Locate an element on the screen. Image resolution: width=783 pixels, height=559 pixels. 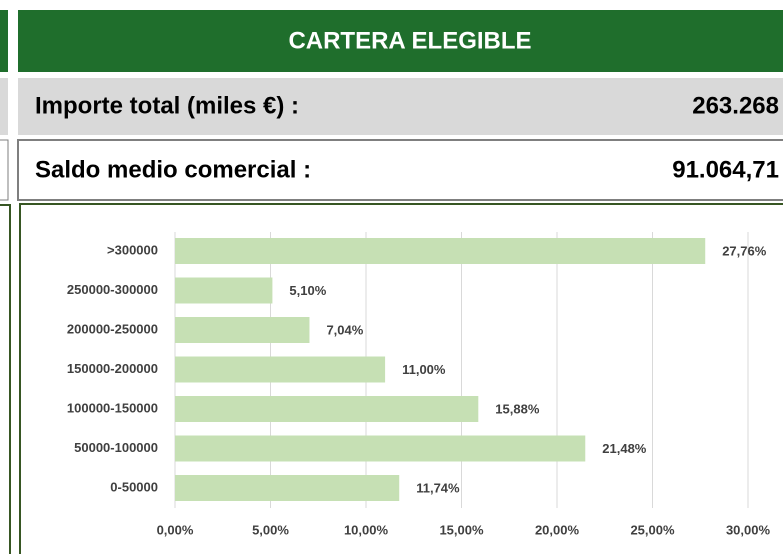
header-bar is located at coordinates (400, 41).